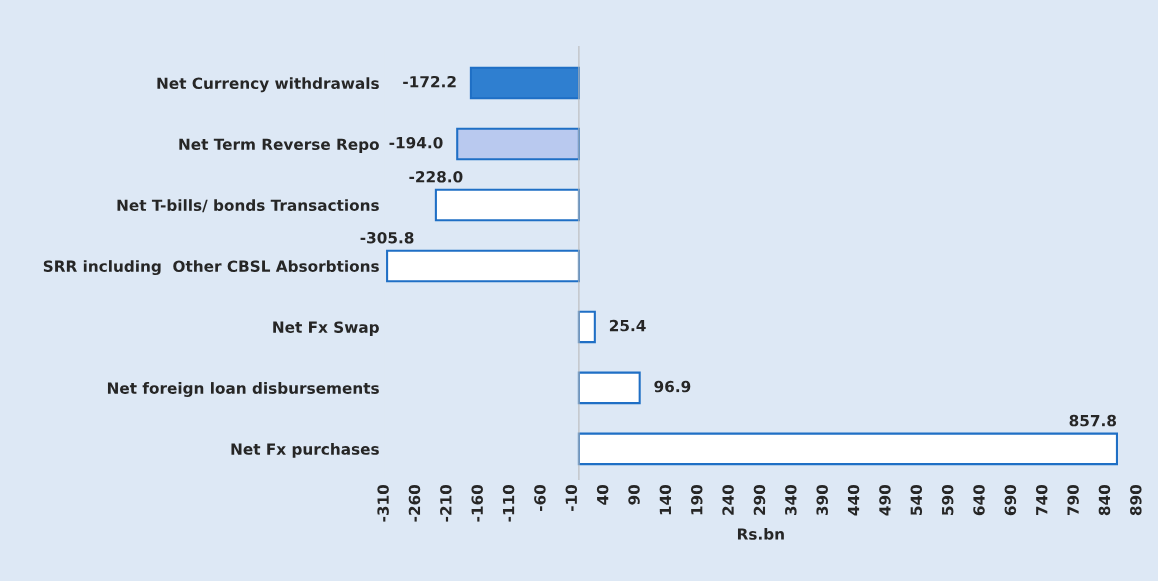  I want to click on x-tick-label: 340, so click(791, 500).